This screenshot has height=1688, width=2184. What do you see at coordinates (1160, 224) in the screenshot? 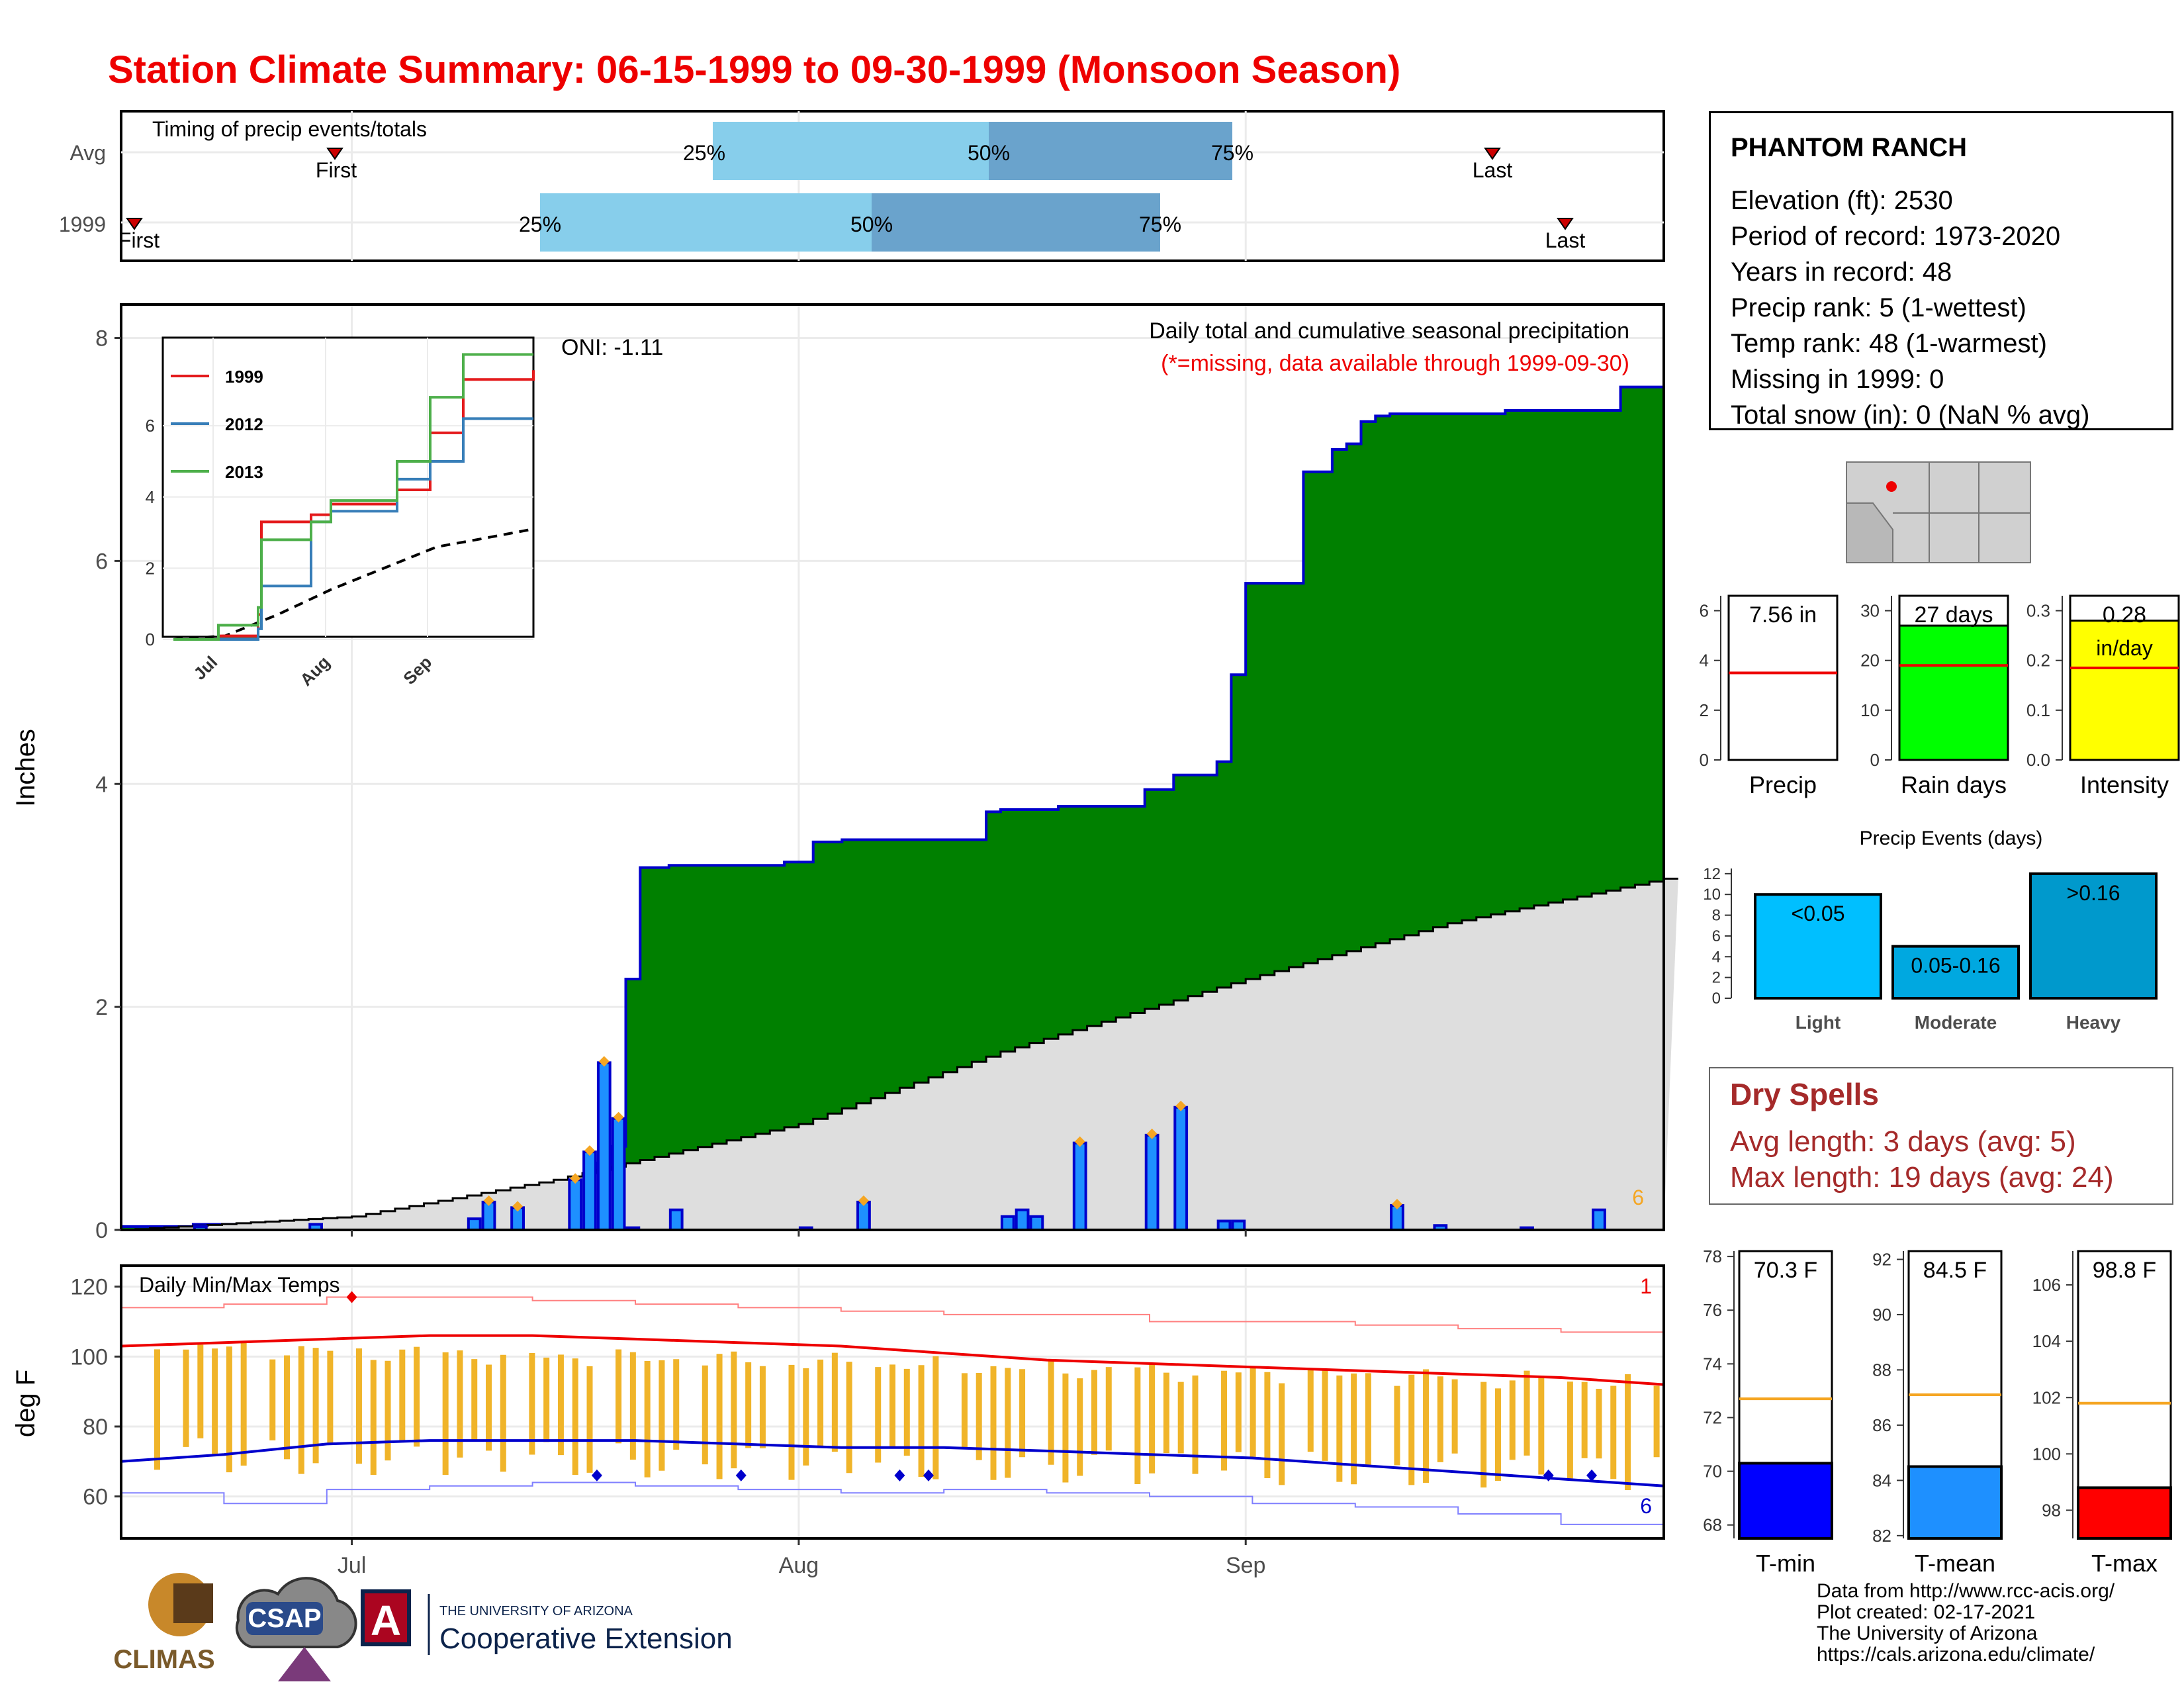
I see `yr-p75-label: 75%` at bounding box center [1160, 224].